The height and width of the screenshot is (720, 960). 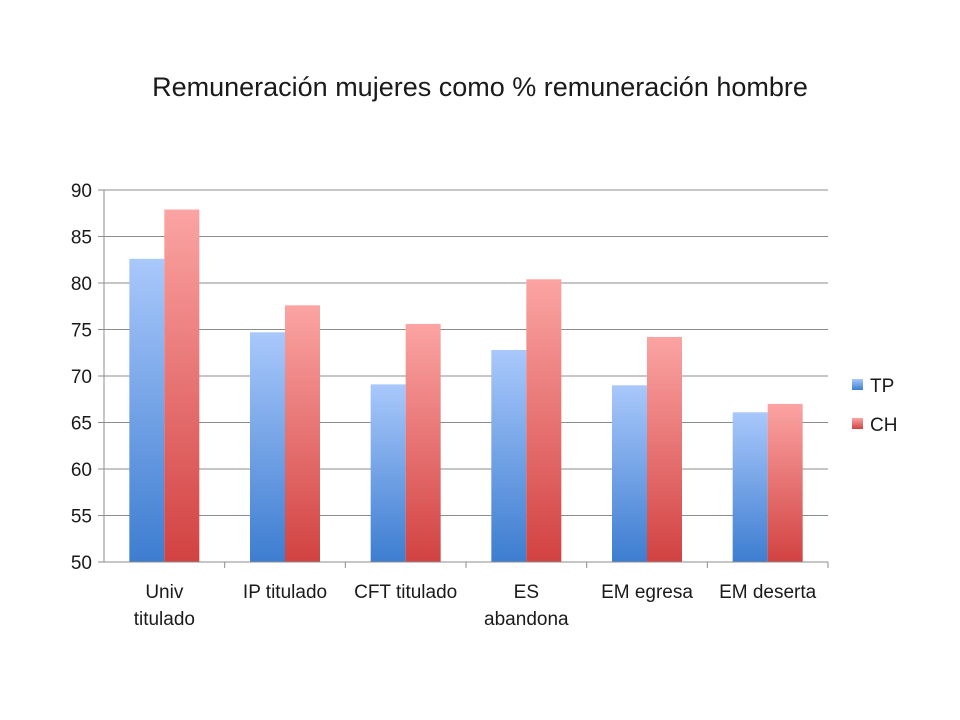 What do you see at coordinates (405, 592) in the screenshot?
I see `x-tick-label: CFT titulado` at bounding box center [405, 592].